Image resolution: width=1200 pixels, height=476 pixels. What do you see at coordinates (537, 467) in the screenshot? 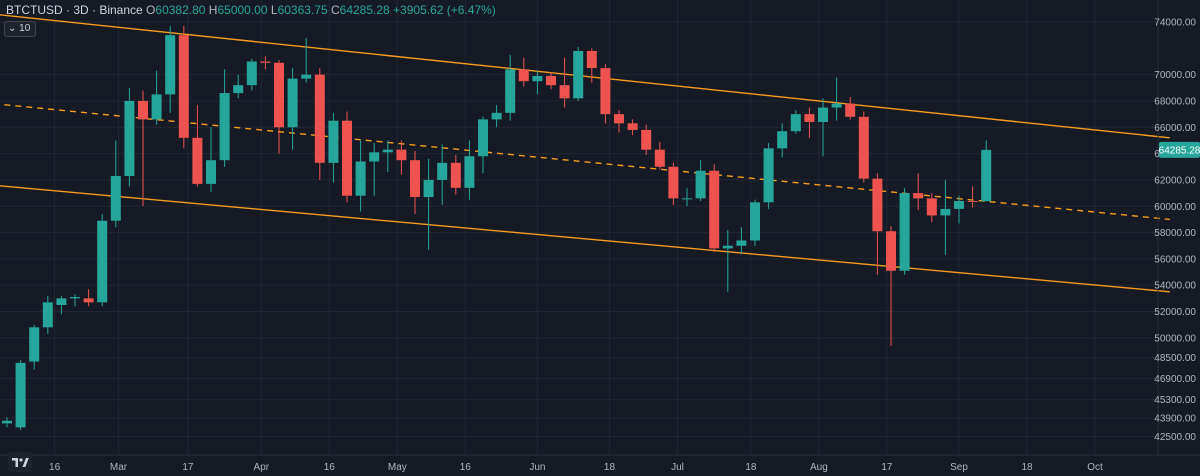
I see `x-tick-label: Jun` at bounding box center [537, 467].